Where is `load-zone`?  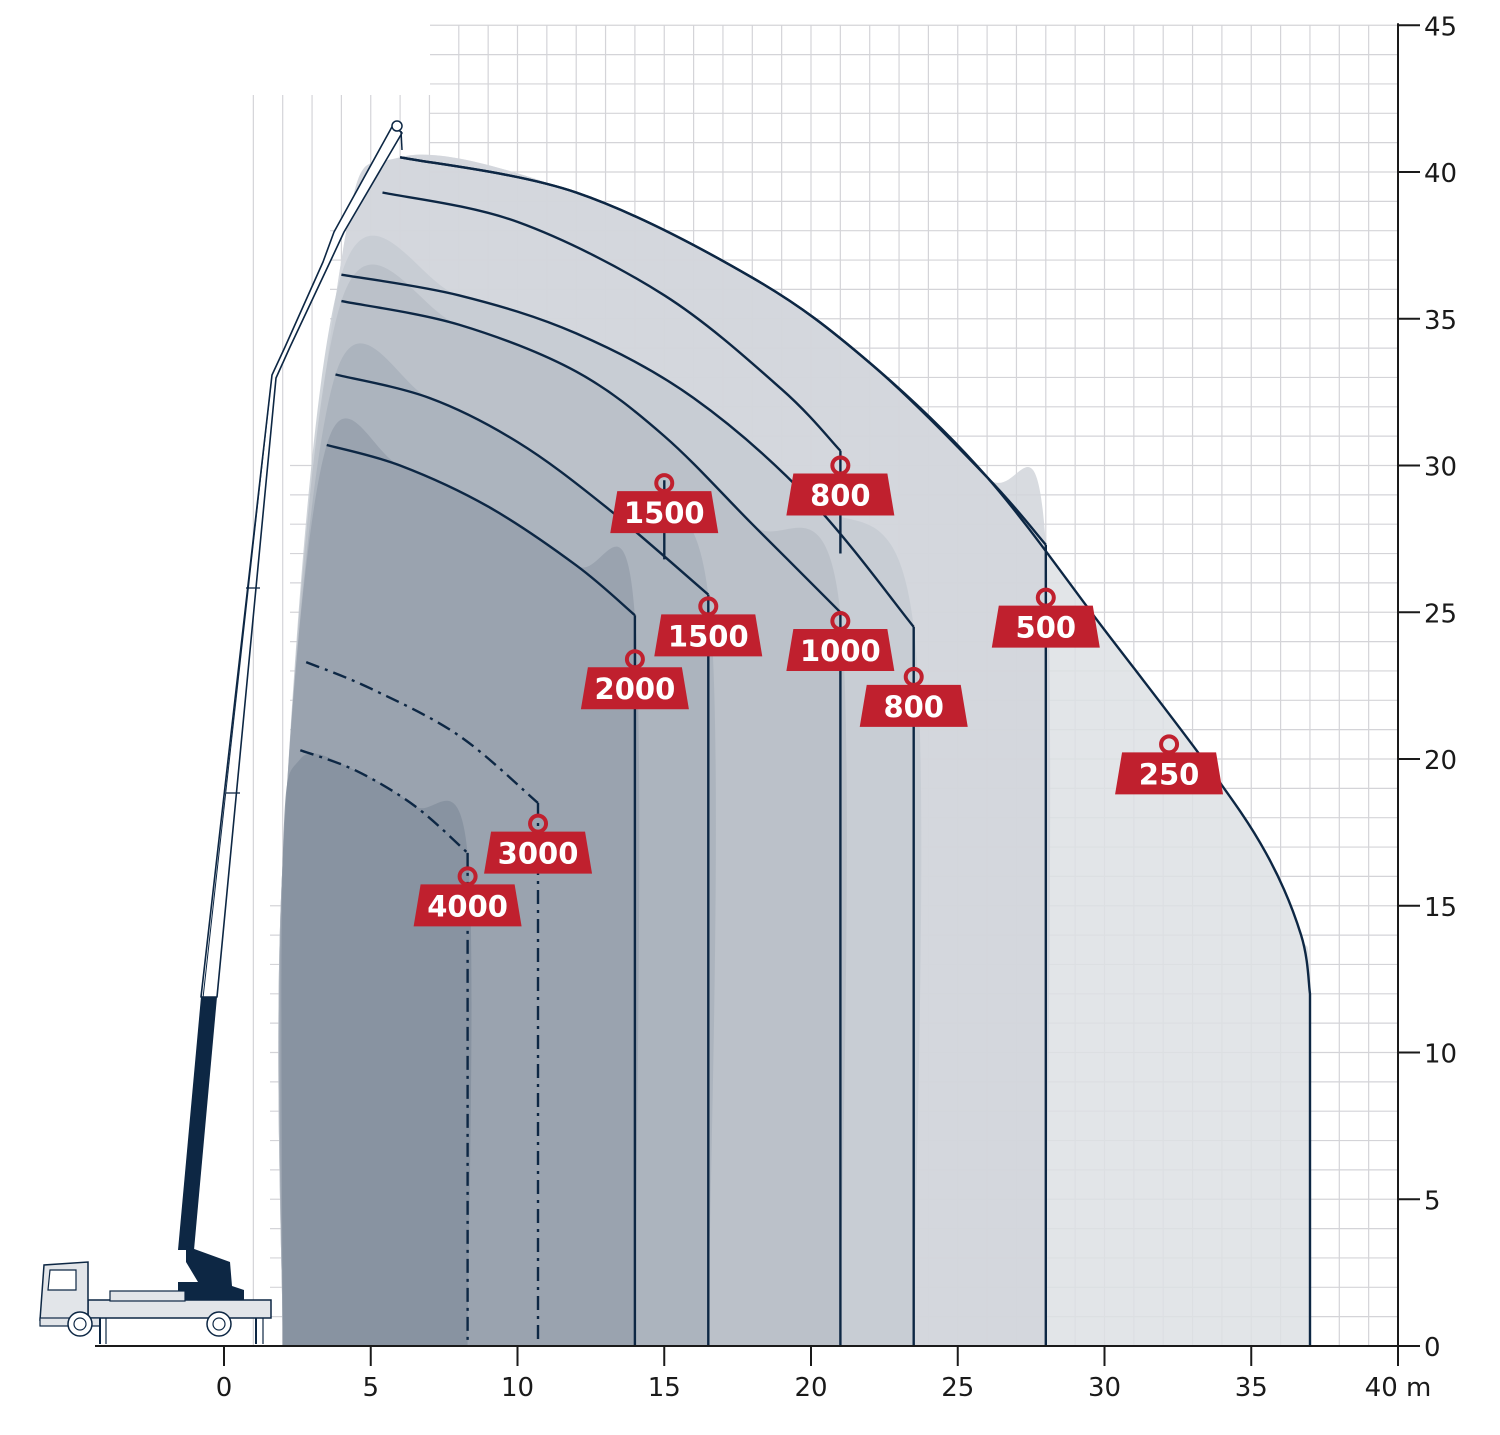 load-zone is located at coordinates (376, 1049).